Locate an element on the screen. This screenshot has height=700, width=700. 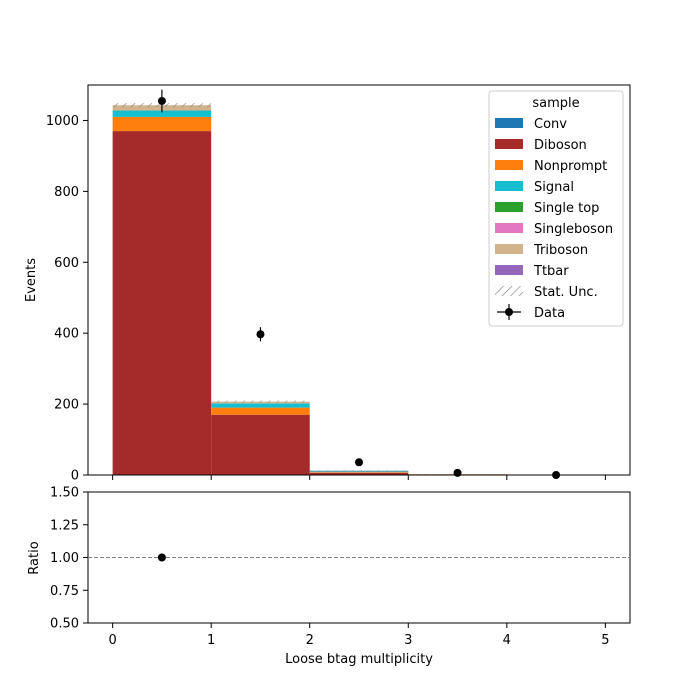
ratio-y-tick-label-1.00: 1.00 is located at coordinates (64, 558).